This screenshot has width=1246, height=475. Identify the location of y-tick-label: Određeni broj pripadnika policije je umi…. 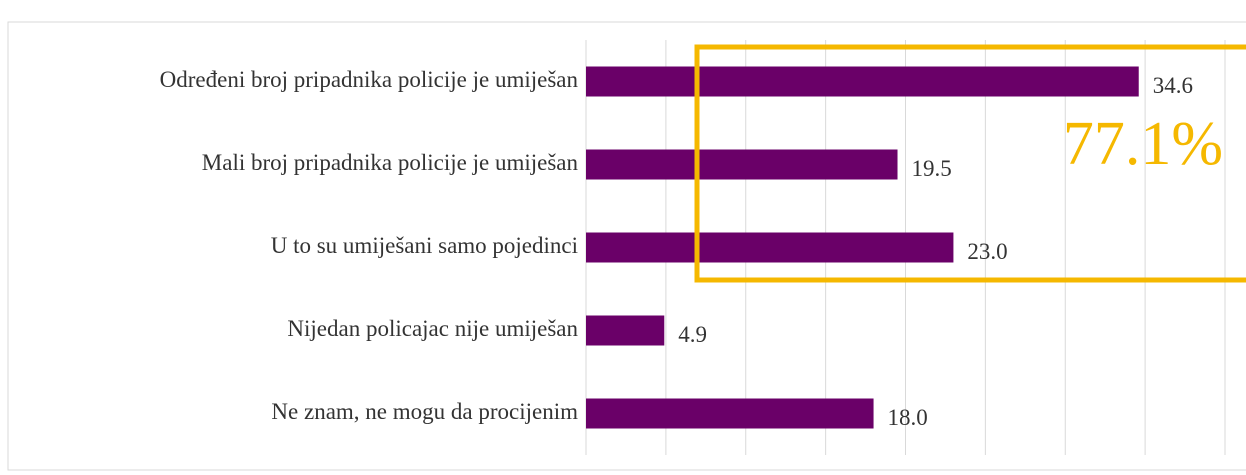
(369, 79).